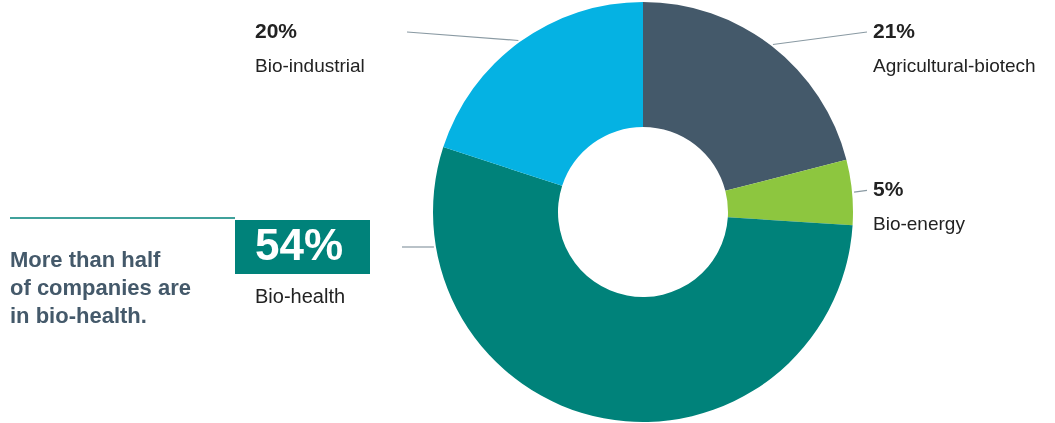 The width and height of the screenshot is (1055, 423). Describe the element at coordinates (954, 65) in the screenshot. I see `slice-label: Agricultural-biotech` at that location.